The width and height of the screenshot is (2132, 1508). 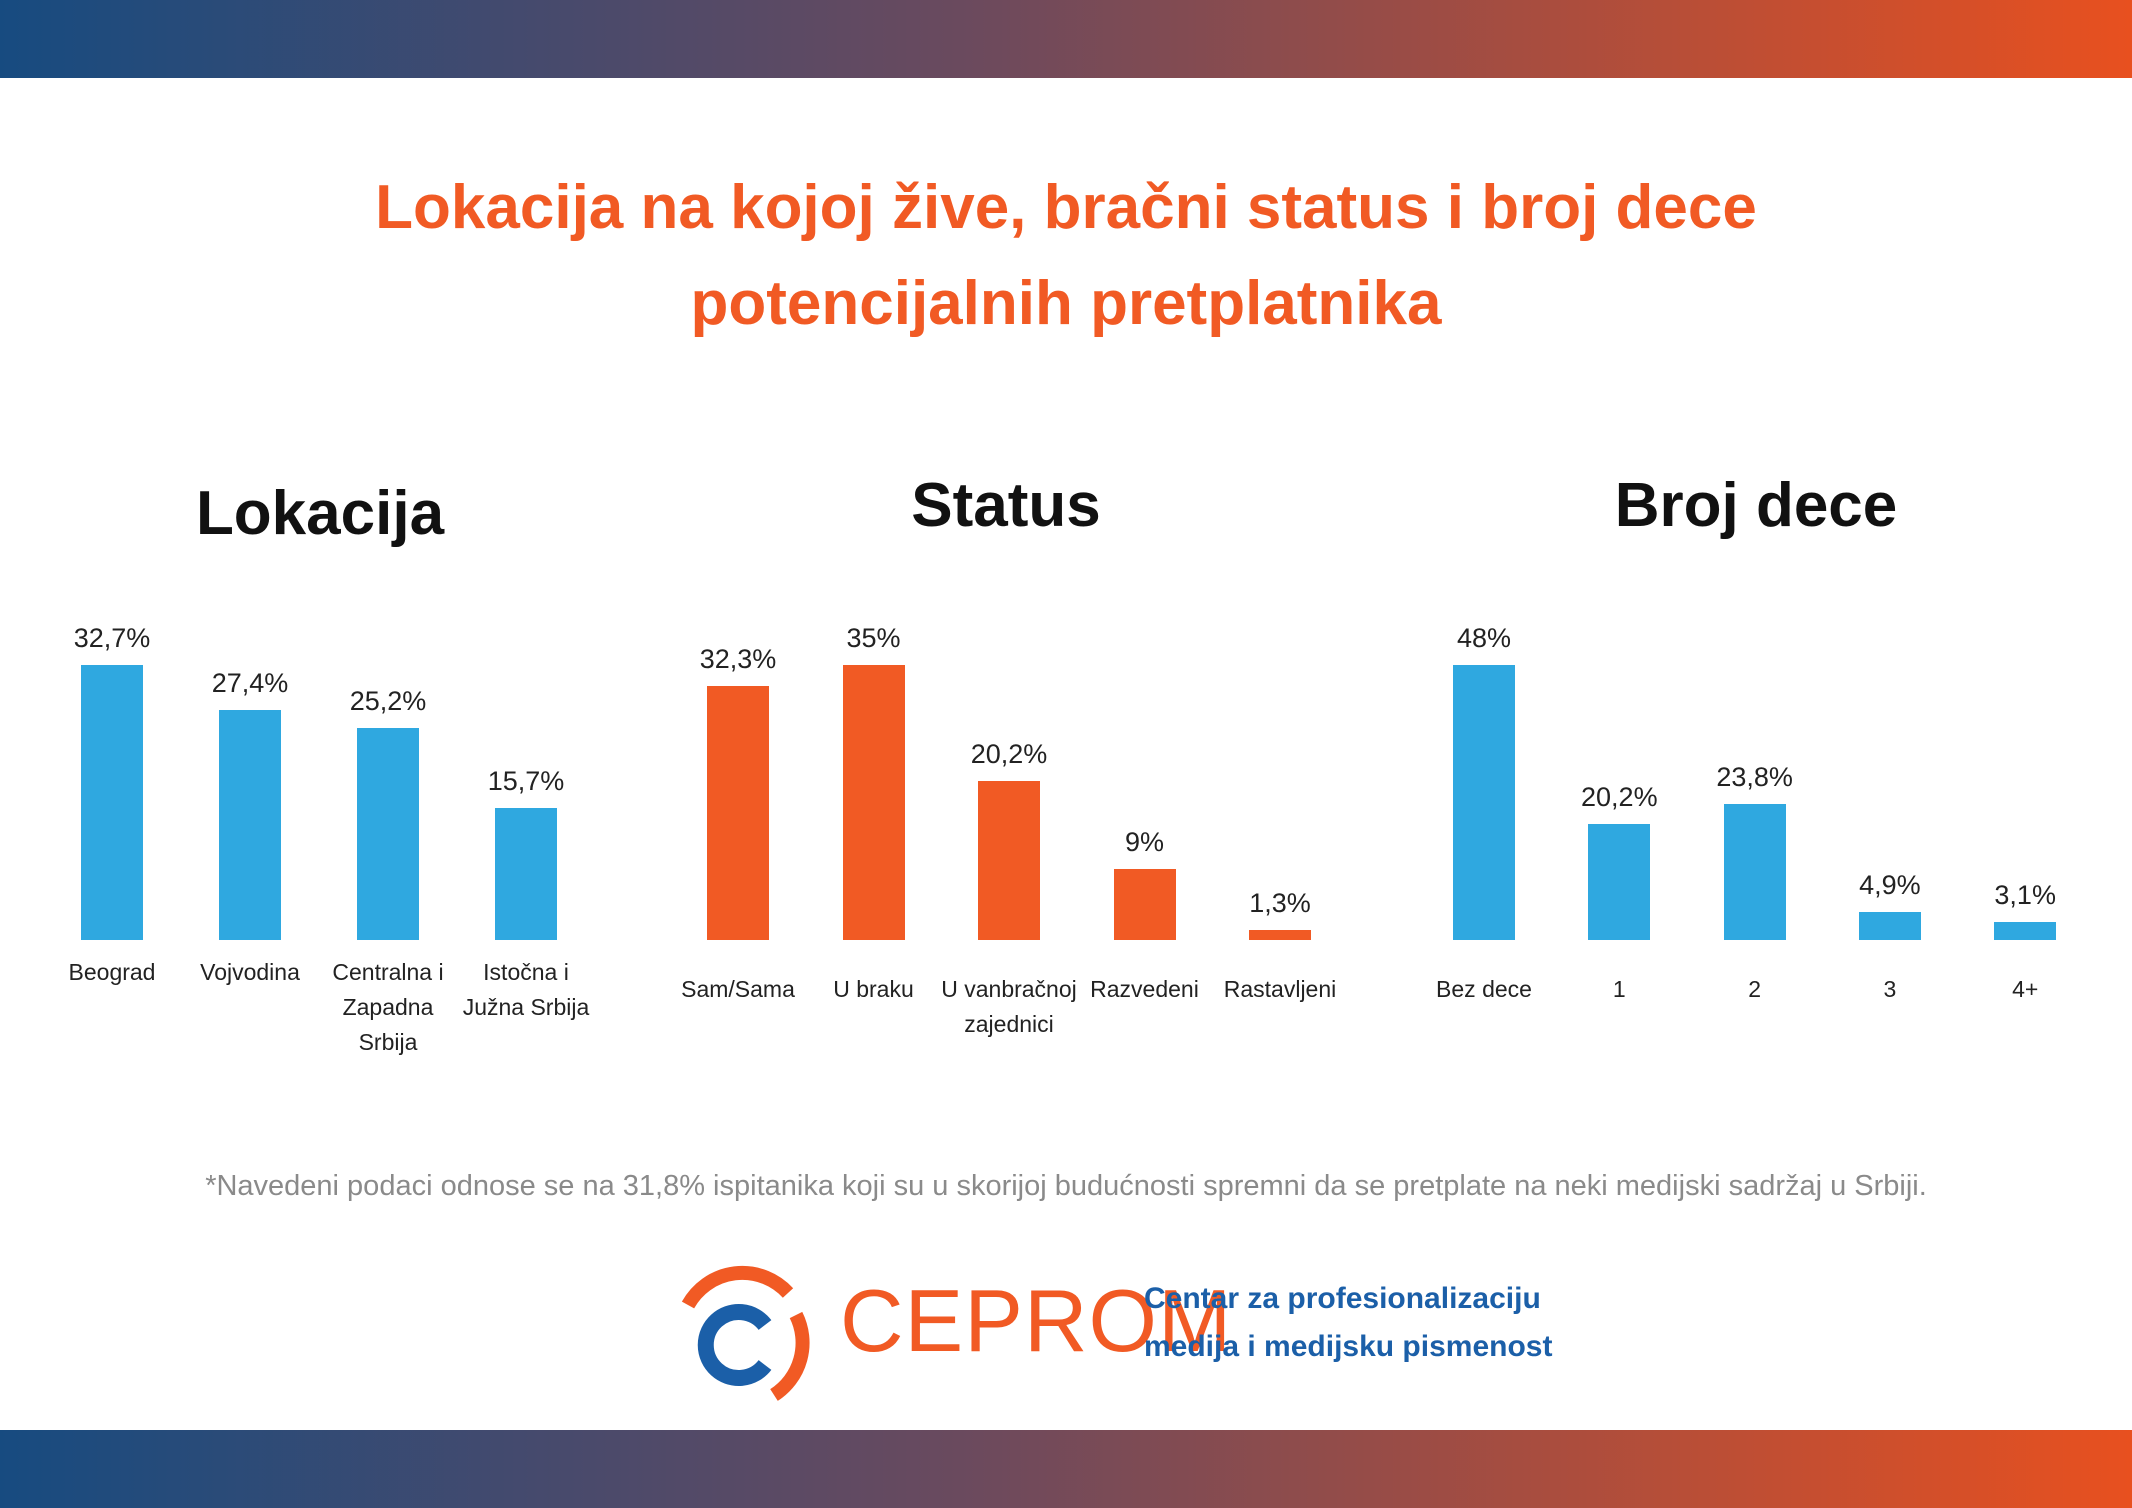 I want to click on category-label: Vojvodina, so click(x=250, y=972).